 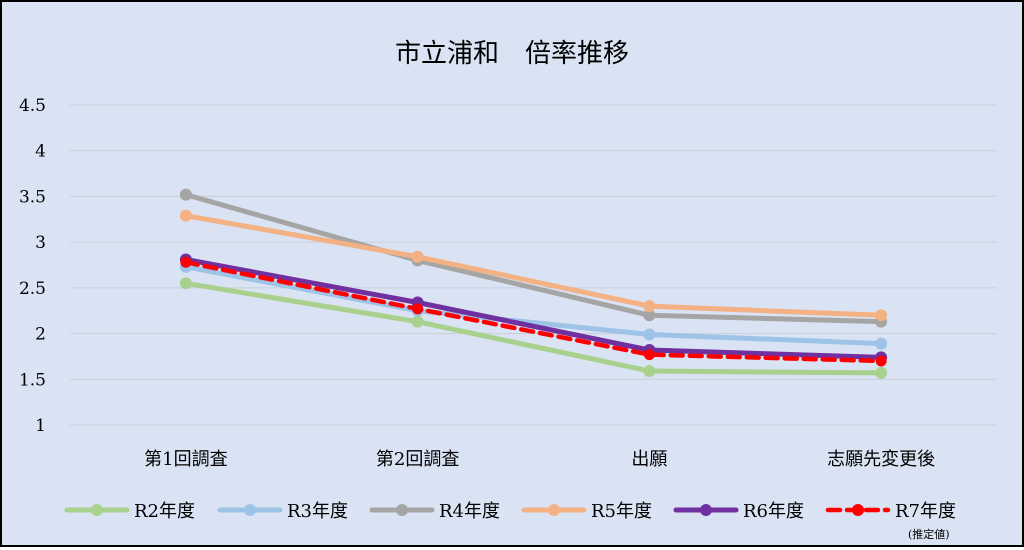 What do you see at coordinates (129, 511) in the screenshot?
I see `legend-item: R2年度` at bounding box center [129, 511].